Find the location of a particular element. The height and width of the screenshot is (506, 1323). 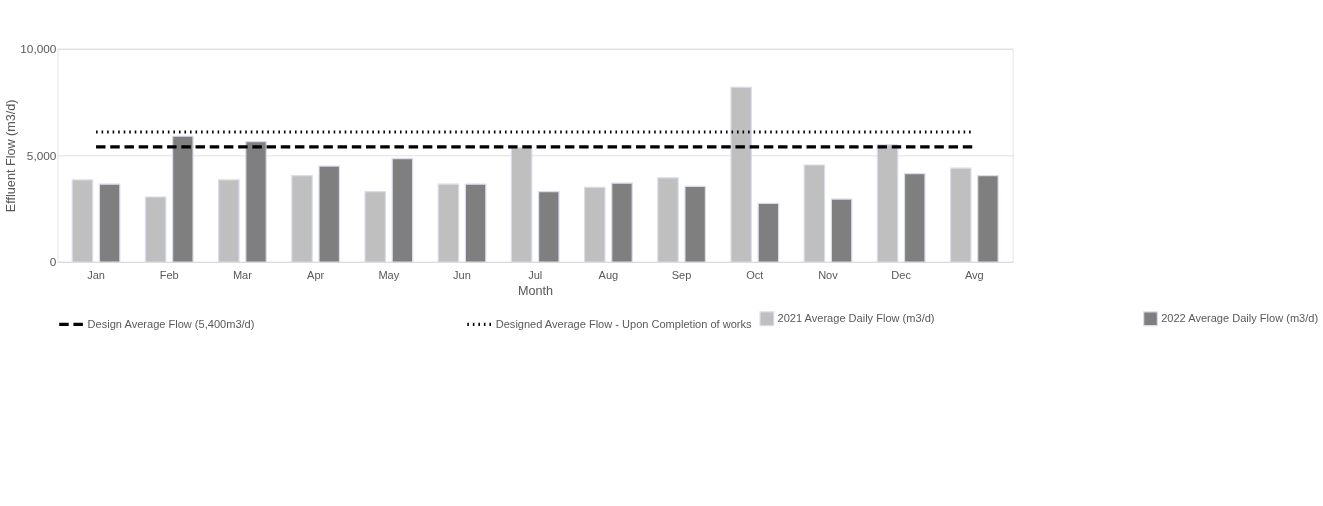

x-tick-label: May is located at coordinates (389, 274).